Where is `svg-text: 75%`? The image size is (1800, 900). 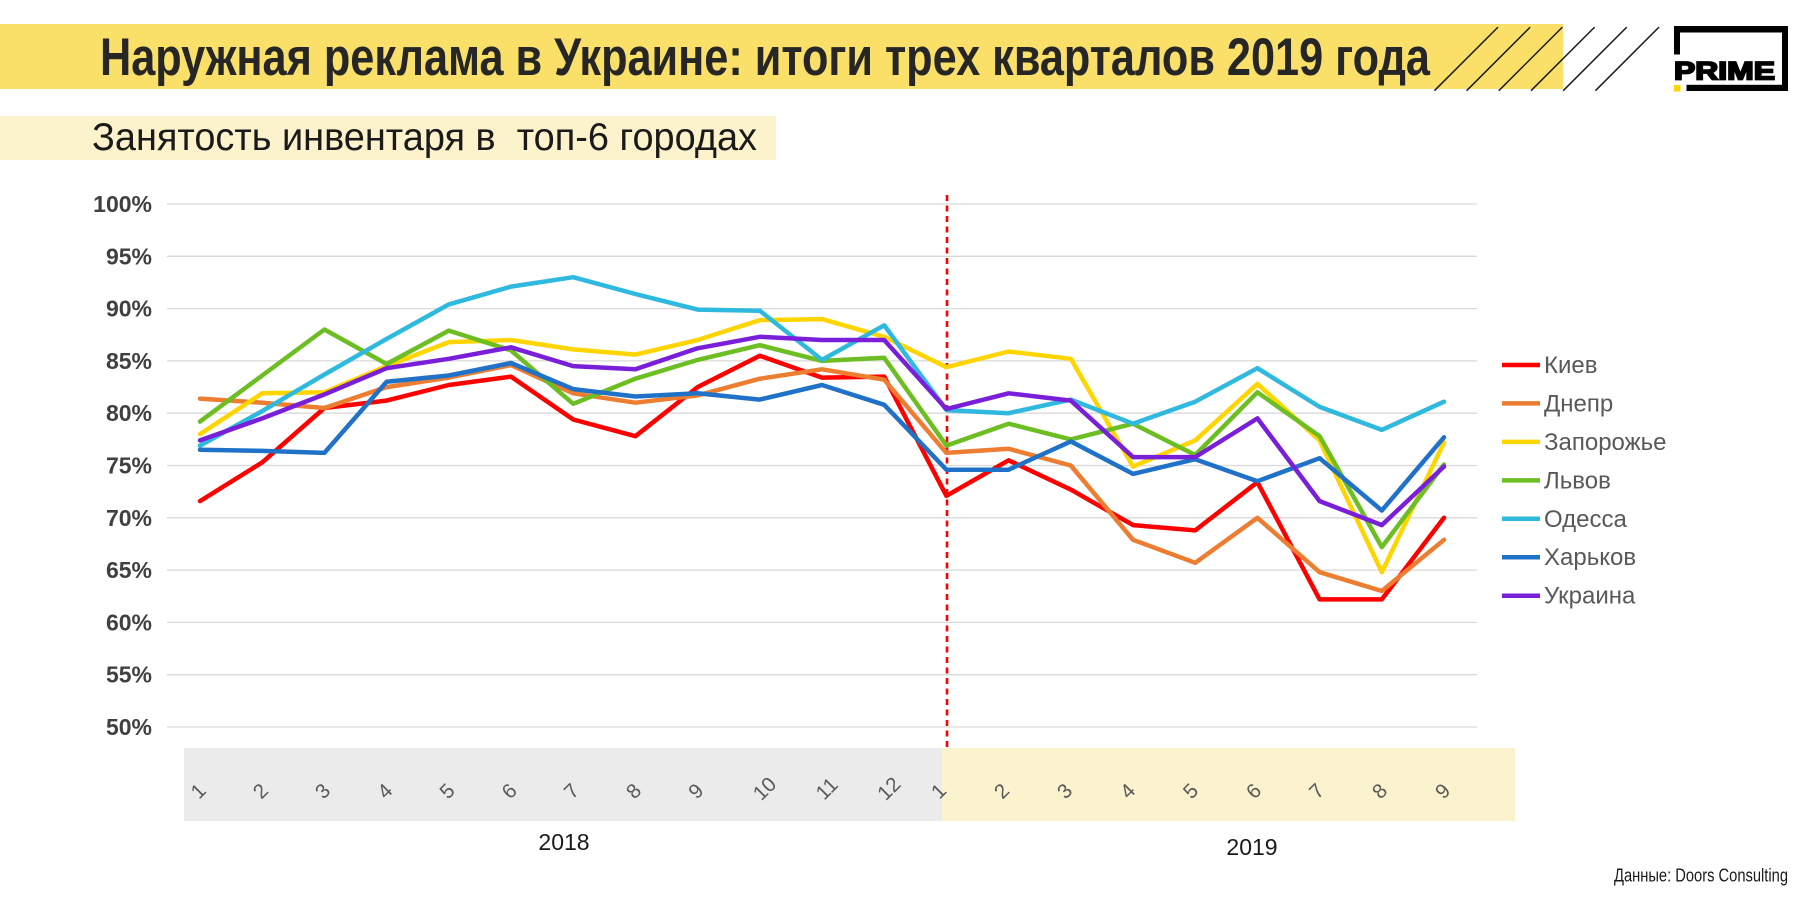 svg-text: 75% is located at coordinates (129, 466).